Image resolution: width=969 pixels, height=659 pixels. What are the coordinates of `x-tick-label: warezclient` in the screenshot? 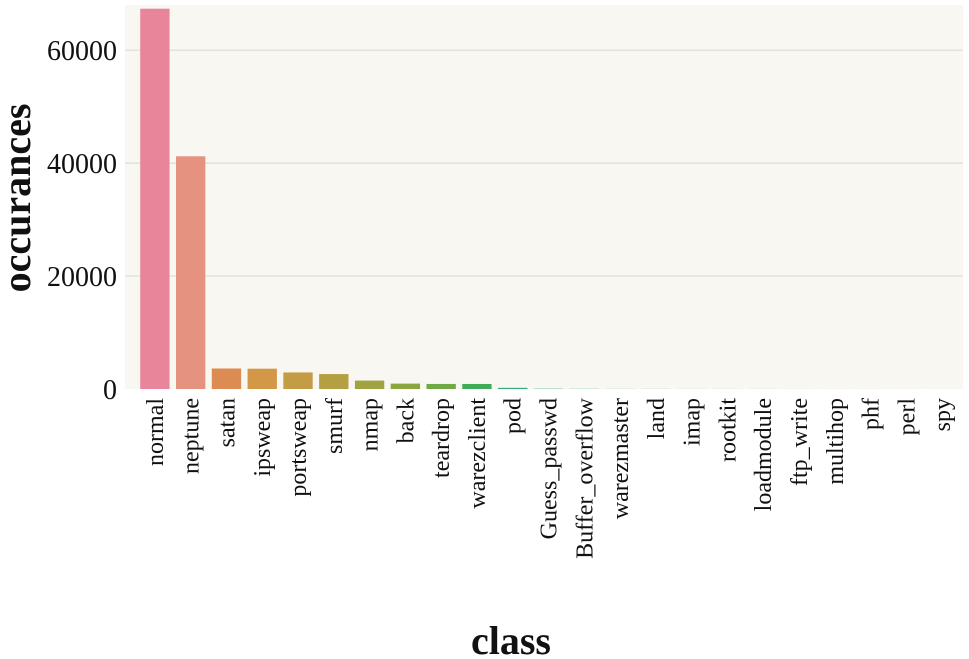 It's located at (478, 453).